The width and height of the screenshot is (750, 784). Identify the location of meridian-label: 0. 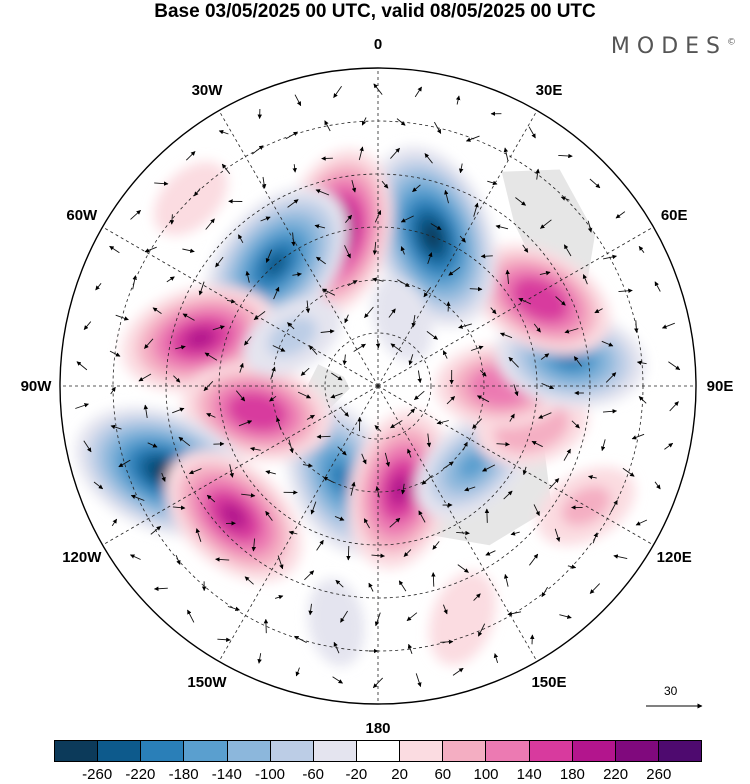
(378, 44).